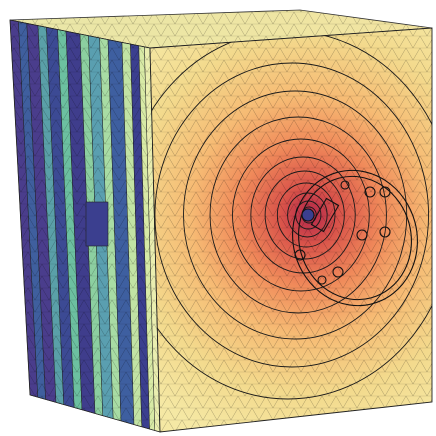 The image size is (436, 436). What do you see at coordinates (97, 224) in the screenshot?
I see `port` at bounding box center [97, 224].